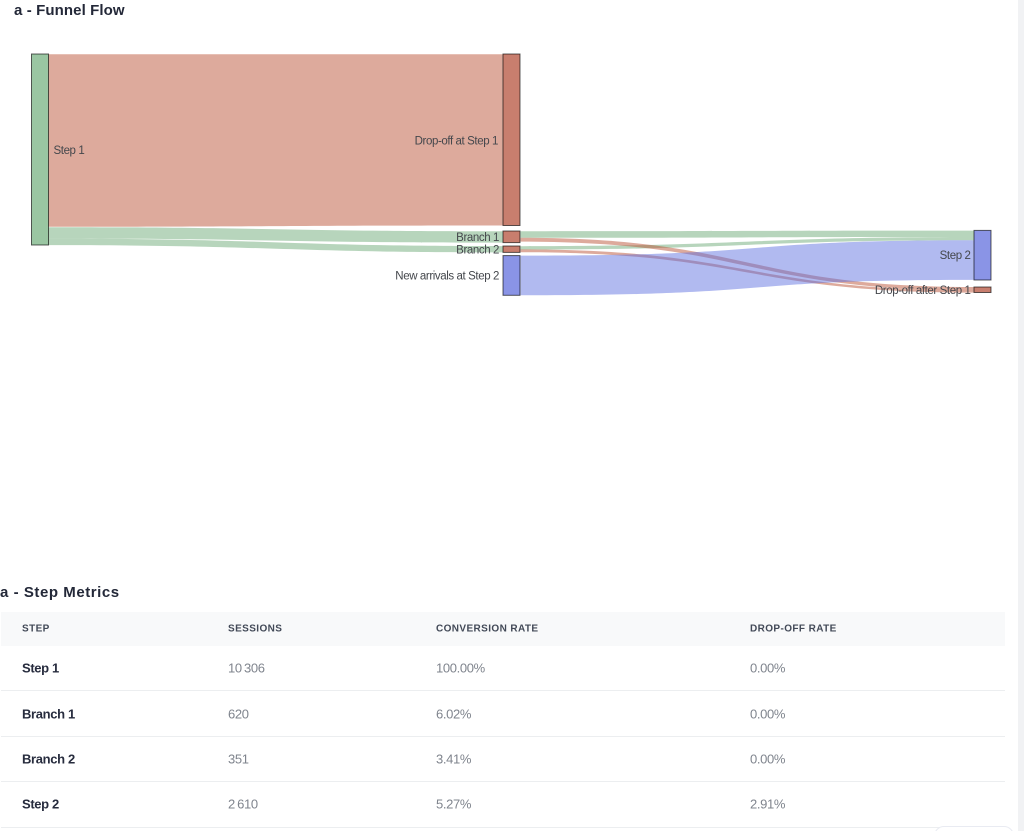 Image resolution: width=1024 pixels, height=831 pixels. Describe the element at coordinates (477, 238) in the screenshot. I see `svg-text: Branch 1` at that location.